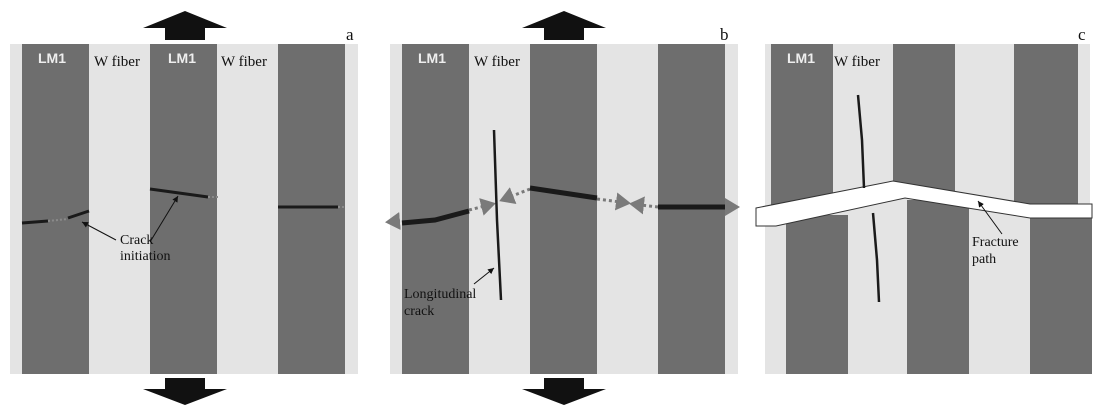 The image size is (1100, 406). I want to click on panel-b-annotation-line-1: Longitudinal, so click(440, 294).